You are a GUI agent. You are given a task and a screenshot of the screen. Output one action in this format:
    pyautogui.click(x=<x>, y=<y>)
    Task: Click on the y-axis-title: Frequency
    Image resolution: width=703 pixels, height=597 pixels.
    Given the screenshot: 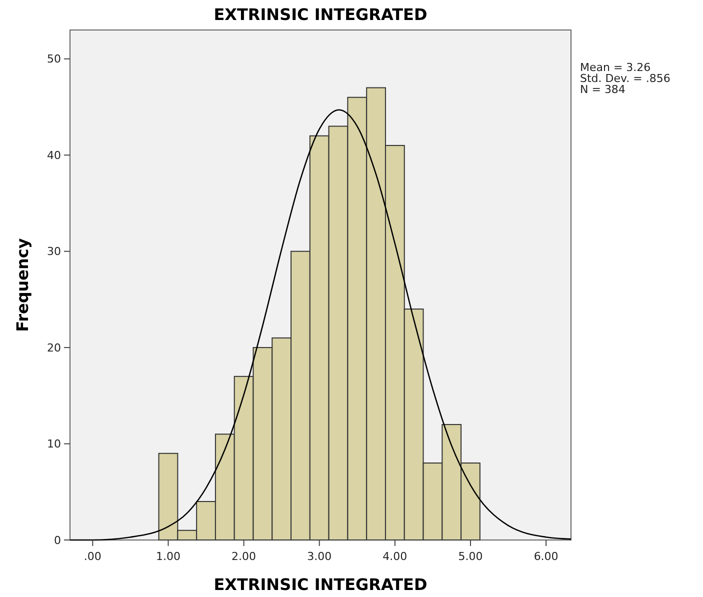 What is the action you would take?
    pyautogui.click(x=22, y=285)
    